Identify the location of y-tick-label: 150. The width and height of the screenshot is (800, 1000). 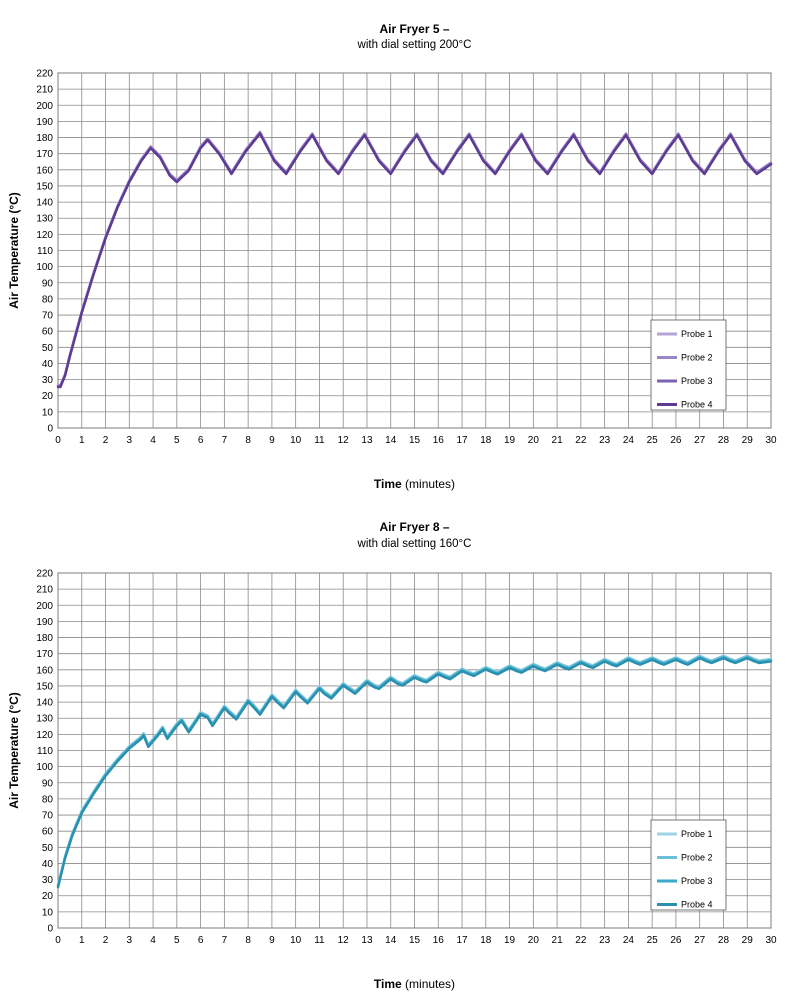
(44, 686).